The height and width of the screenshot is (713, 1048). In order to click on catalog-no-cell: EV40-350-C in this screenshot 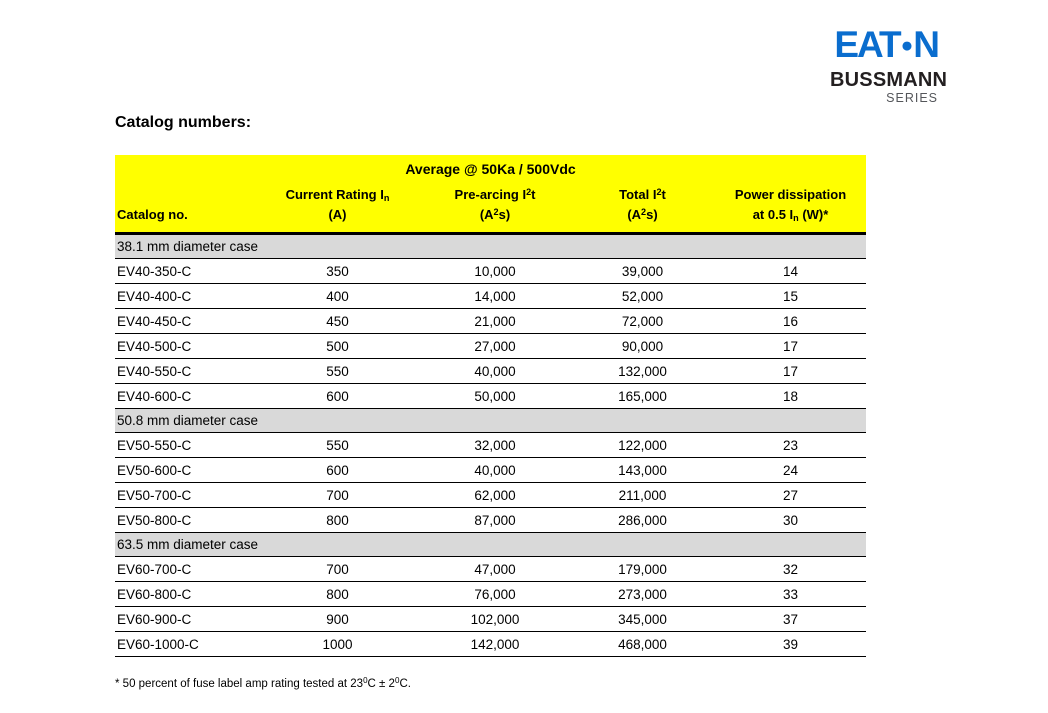, I will do `click(185, 271)`.